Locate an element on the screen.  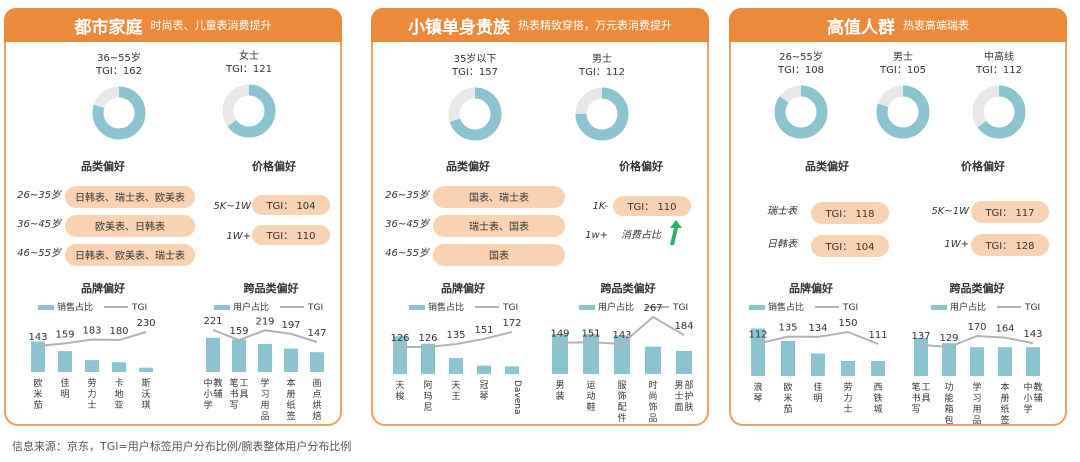
bar-天王 is located at coordinates (456, 366).